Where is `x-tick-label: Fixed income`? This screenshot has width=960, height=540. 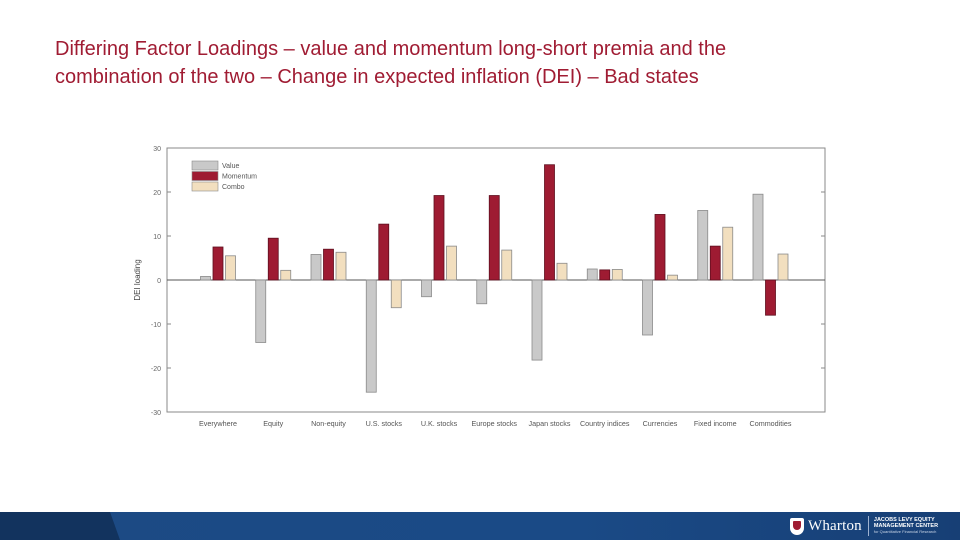
x-tick-label: Fixed income is located at coordinates (715, 423).